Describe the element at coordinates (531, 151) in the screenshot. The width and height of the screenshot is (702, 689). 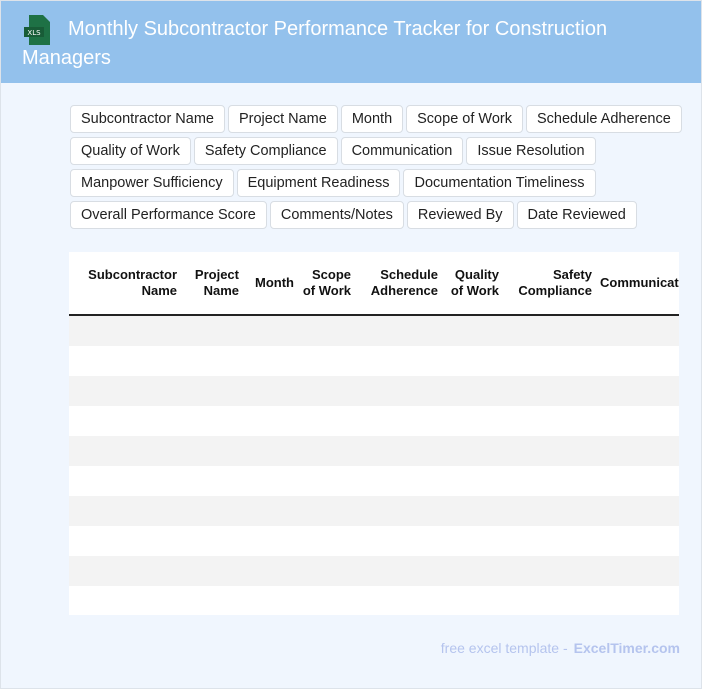
I see `column-chip: Issue Resolution` at that location.